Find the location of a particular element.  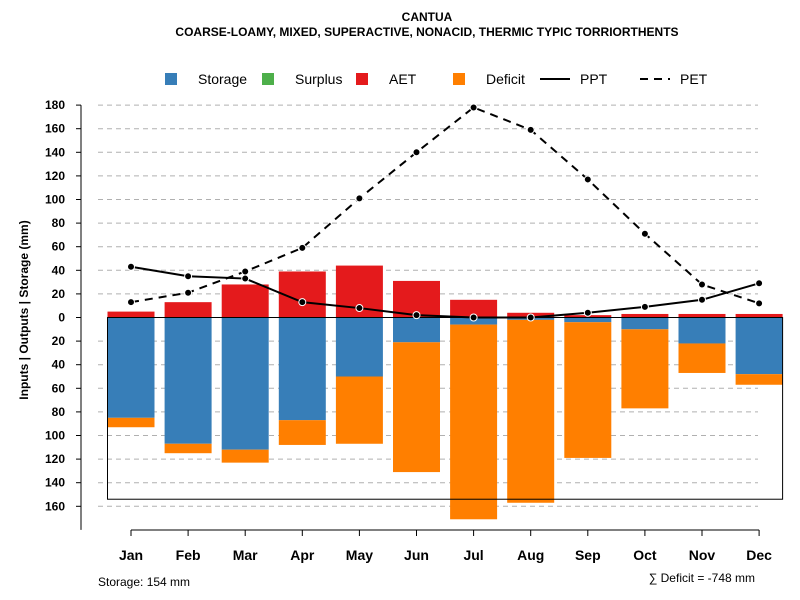

chart-title: CANTUA is located at coordinates (427, 17).